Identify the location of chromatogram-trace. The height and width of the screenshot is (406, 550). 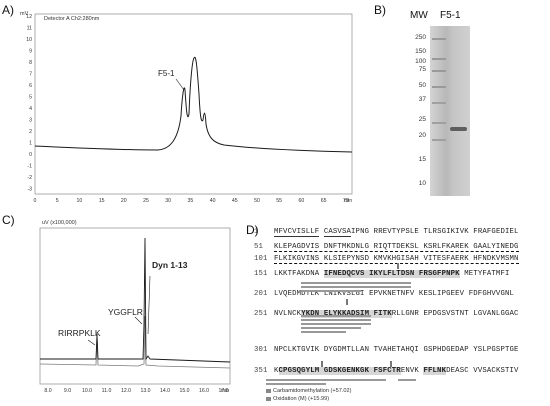
(193, 104).